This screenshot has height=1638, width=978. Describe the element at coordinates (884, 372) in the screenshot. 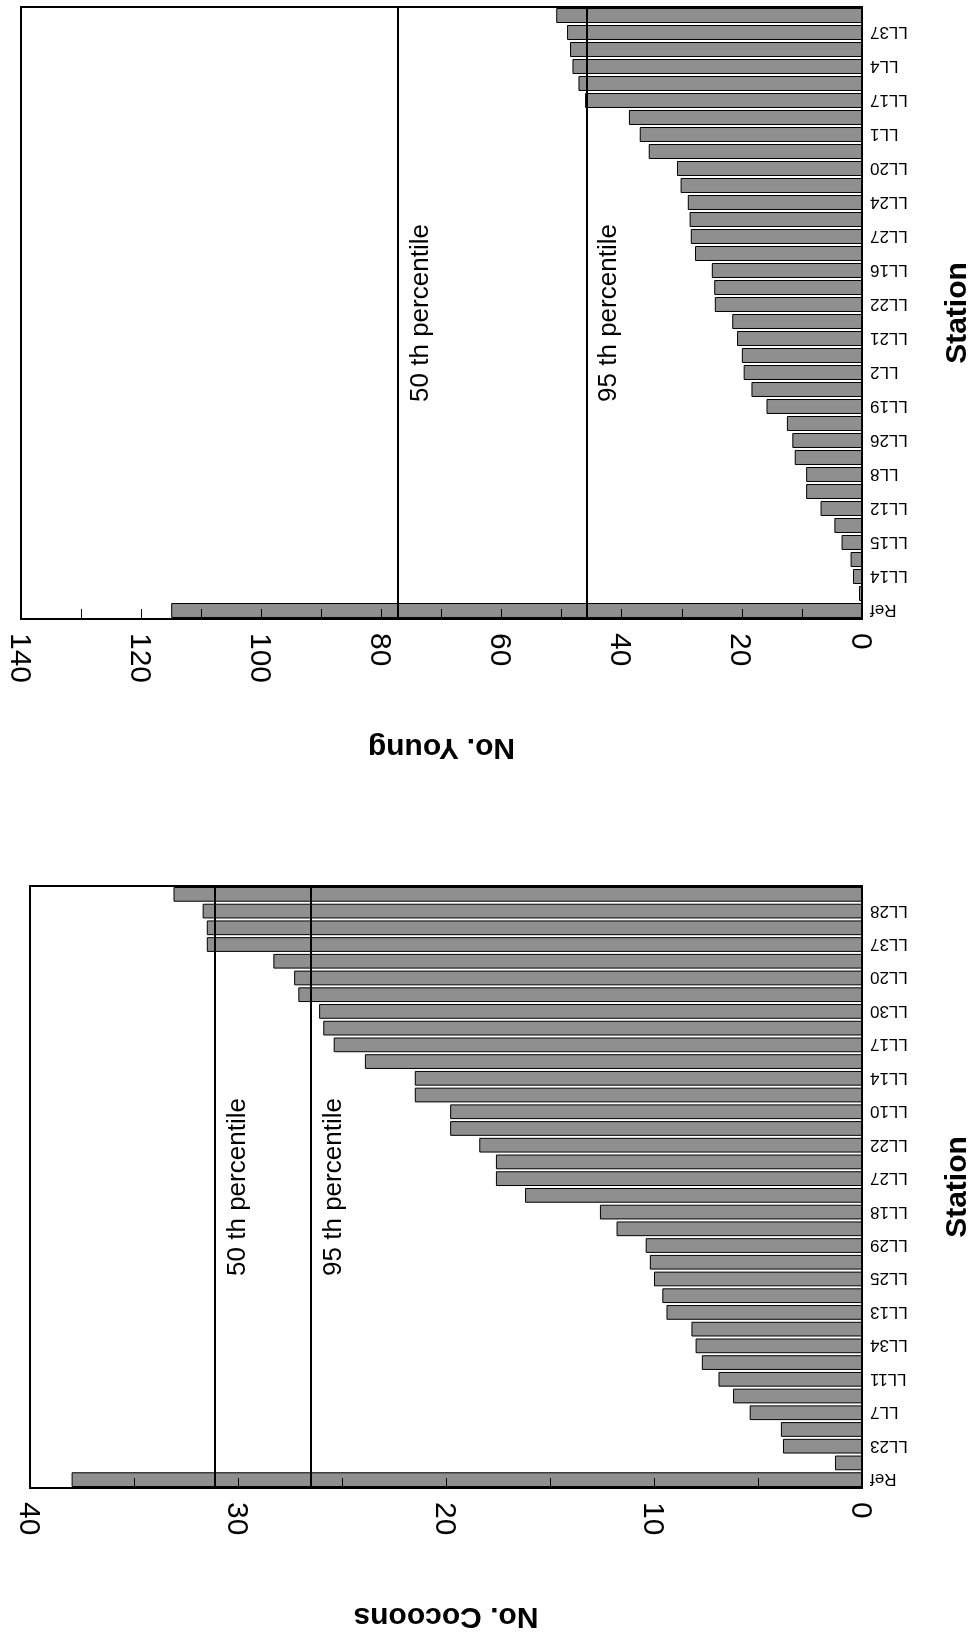

I see `y-tick-label: LL2` at that location.